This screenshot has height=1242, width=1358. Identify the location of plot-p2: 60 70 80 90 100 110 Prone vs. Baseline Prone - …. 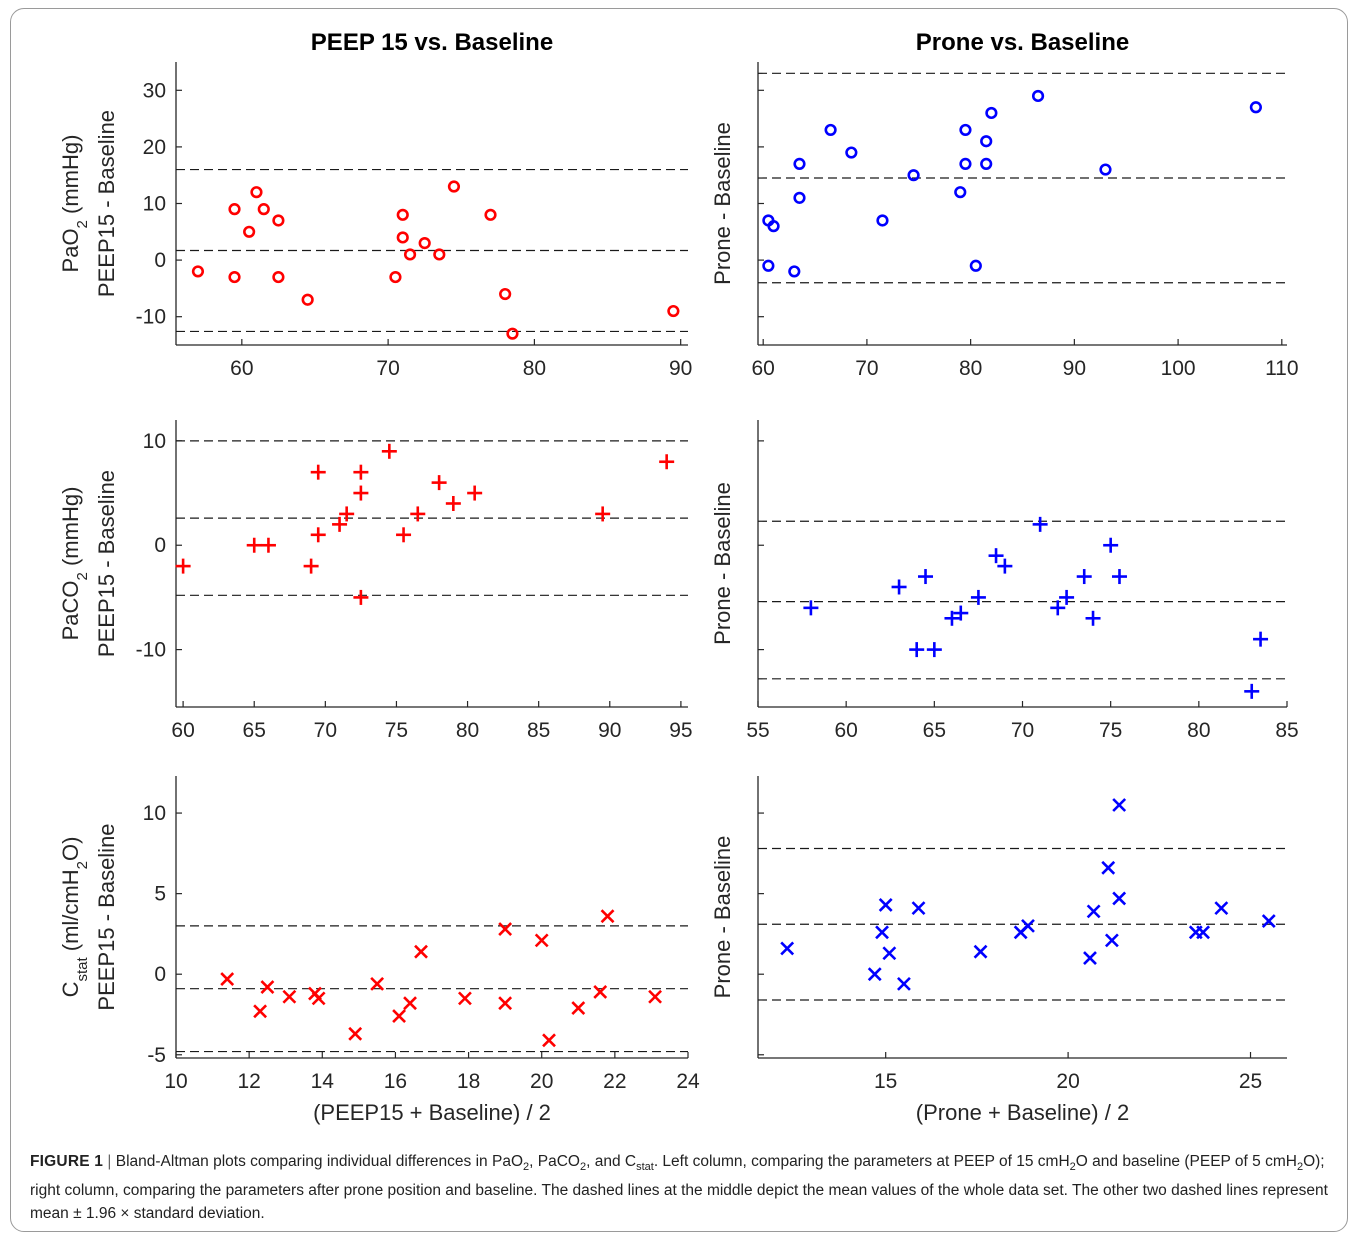
(1004, 204).